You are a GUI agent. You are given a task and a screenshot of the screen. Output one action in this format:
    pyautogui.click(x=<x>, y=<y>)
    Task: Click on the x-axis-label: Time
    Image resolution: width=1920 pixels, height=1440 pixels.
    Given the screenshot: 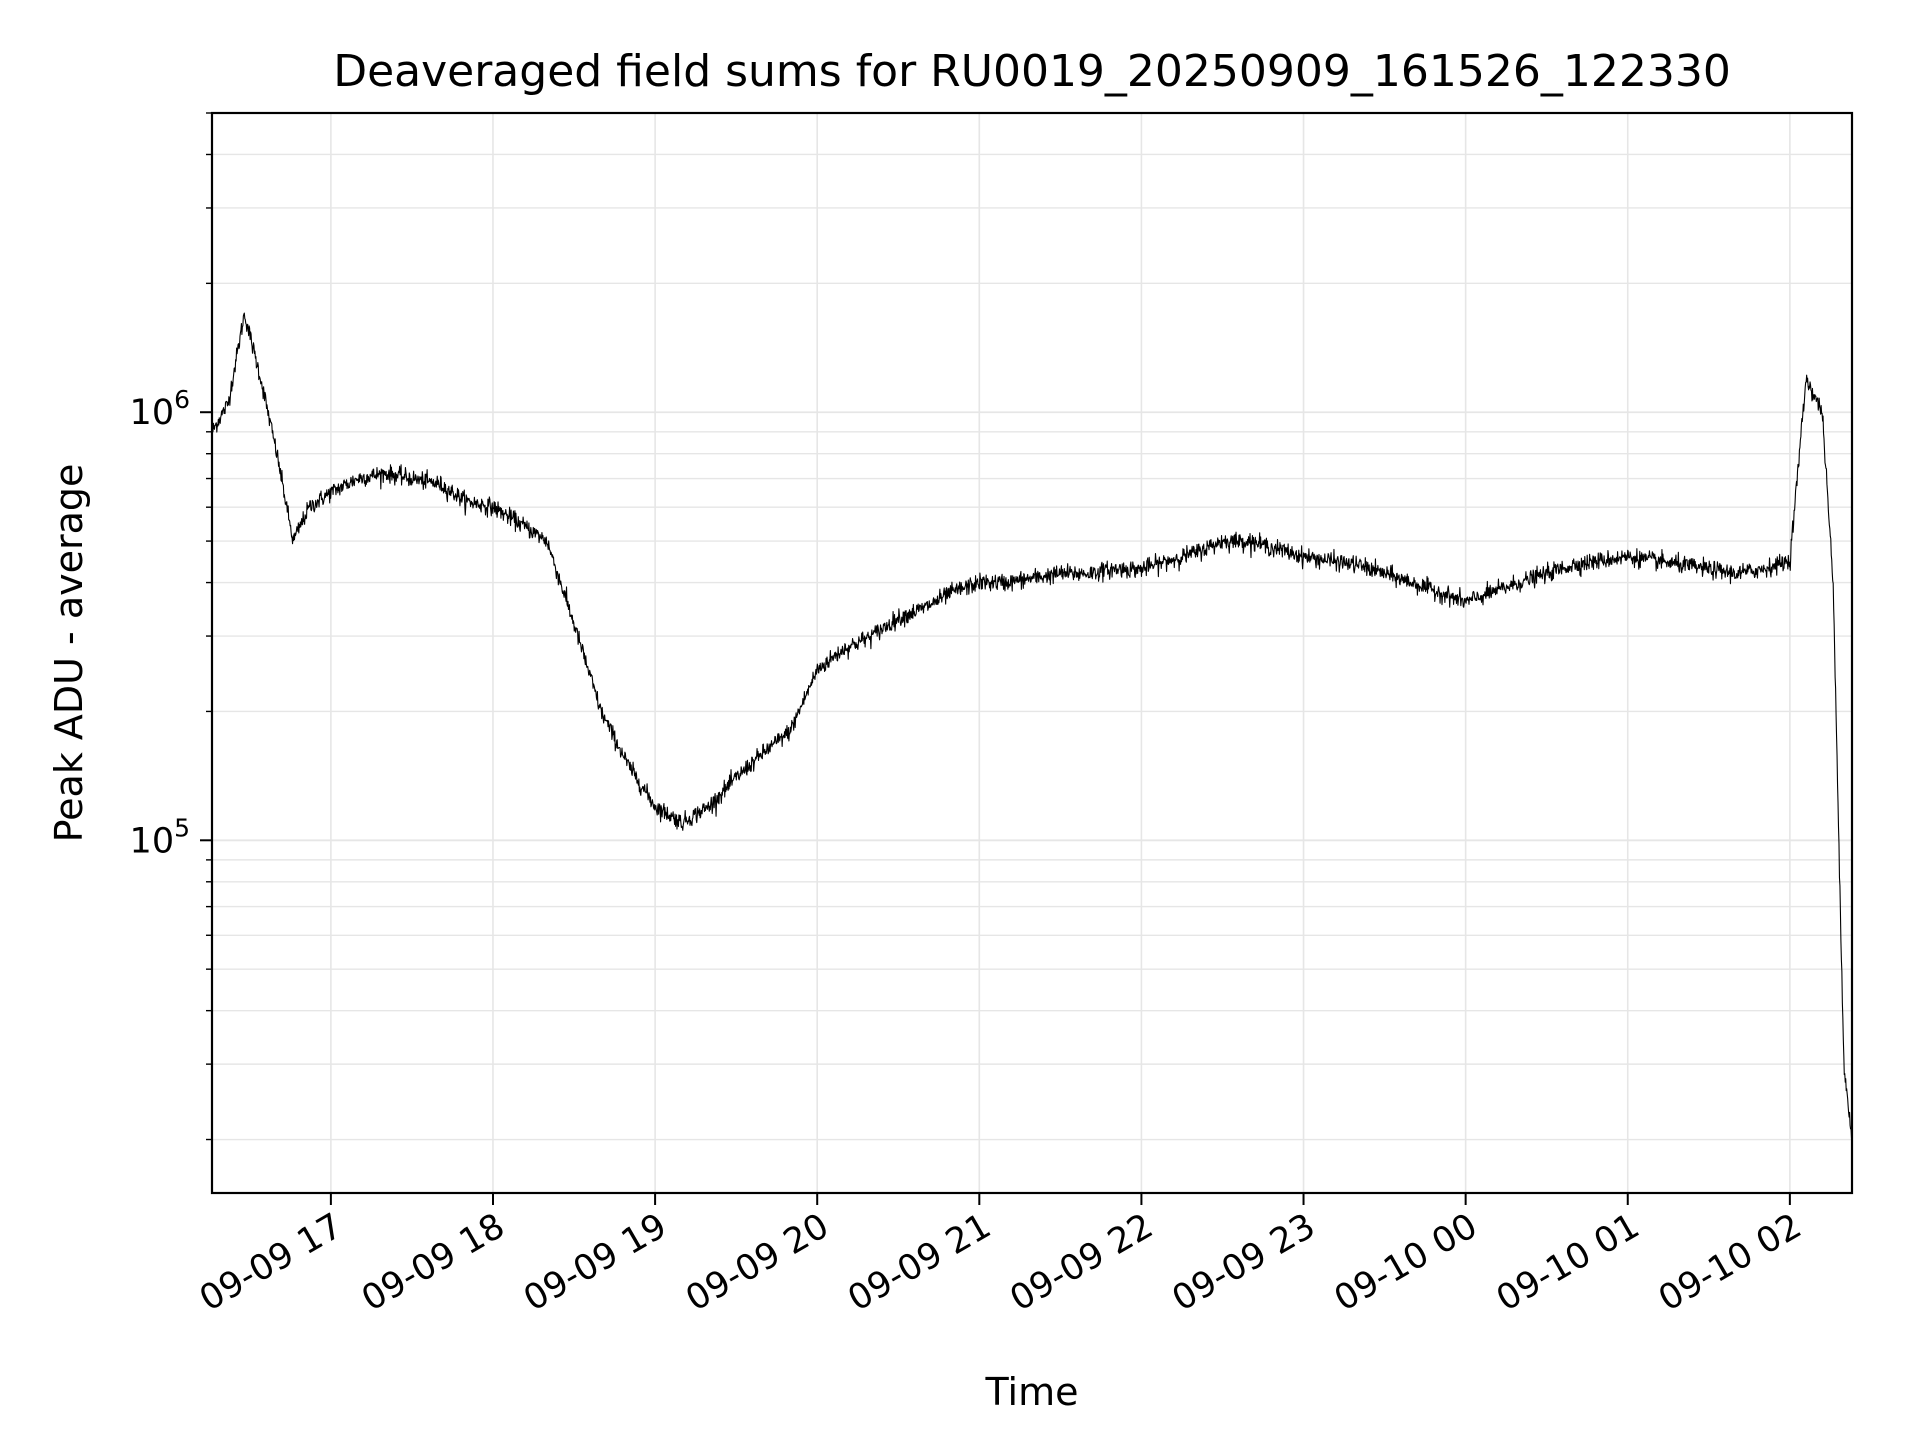 What is the action you would take?
    pyautogui.click(x=1032, y=1392)
    